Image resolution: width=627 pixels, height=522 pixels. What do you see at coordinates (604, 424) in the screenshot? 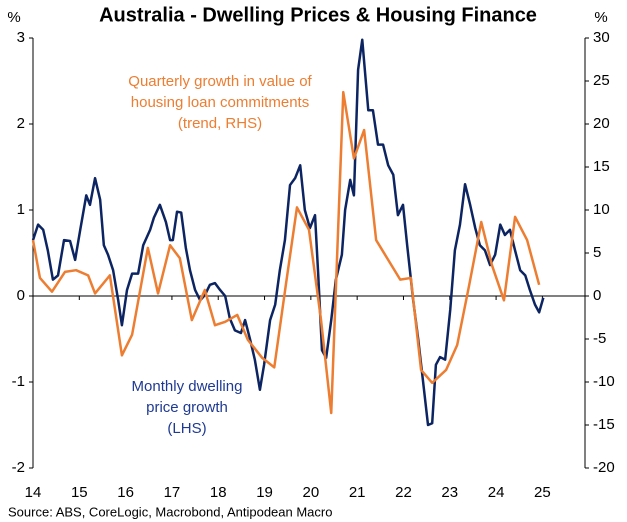
I see `y2-tick-label: -15` at bounding box center [604, 424].